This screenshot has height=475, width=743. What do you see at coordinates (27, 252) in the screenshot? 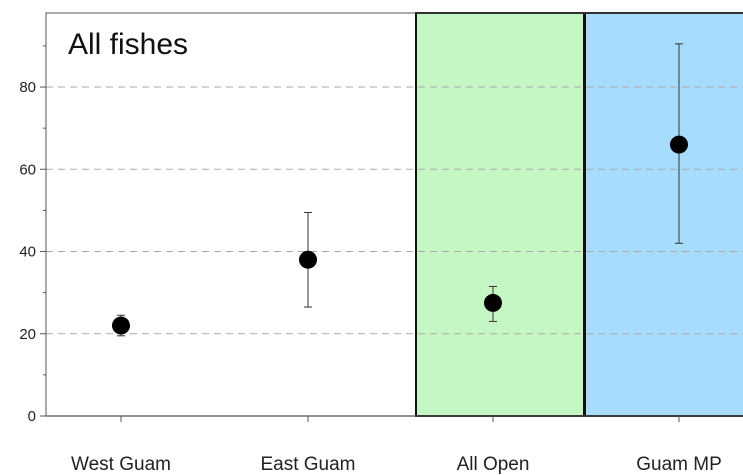
I see `y-tick-label: 40` at bounding box center [27, 252].